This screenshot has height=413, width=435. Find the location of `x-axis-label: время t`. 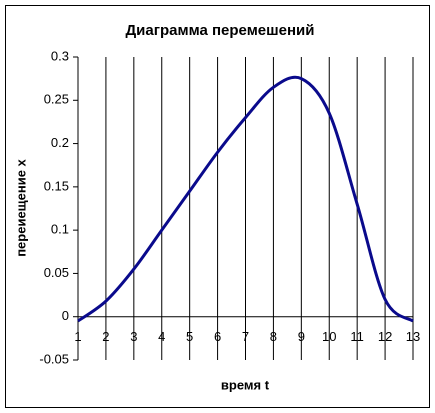

x-axis-label: время t is located at coordinates (245, 384).